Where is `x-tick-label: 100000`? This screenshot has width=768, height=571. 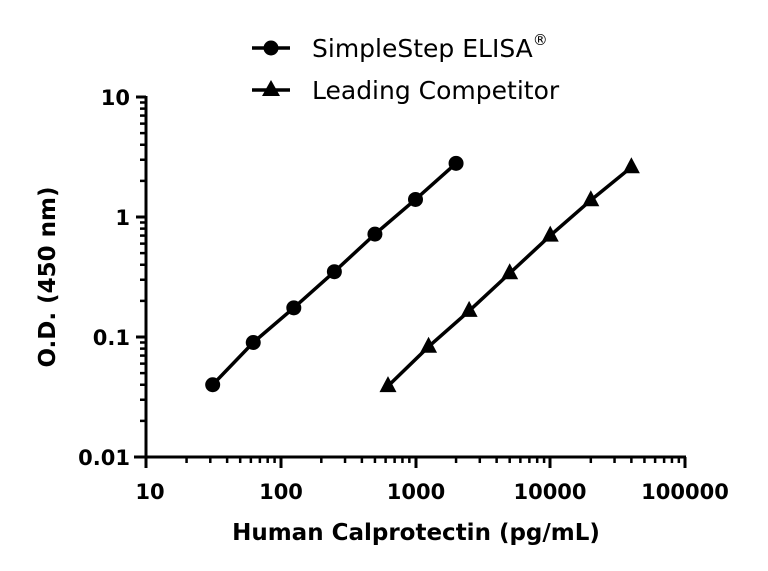
x-tick-label: 100000 is located at coordinates (685, 492).